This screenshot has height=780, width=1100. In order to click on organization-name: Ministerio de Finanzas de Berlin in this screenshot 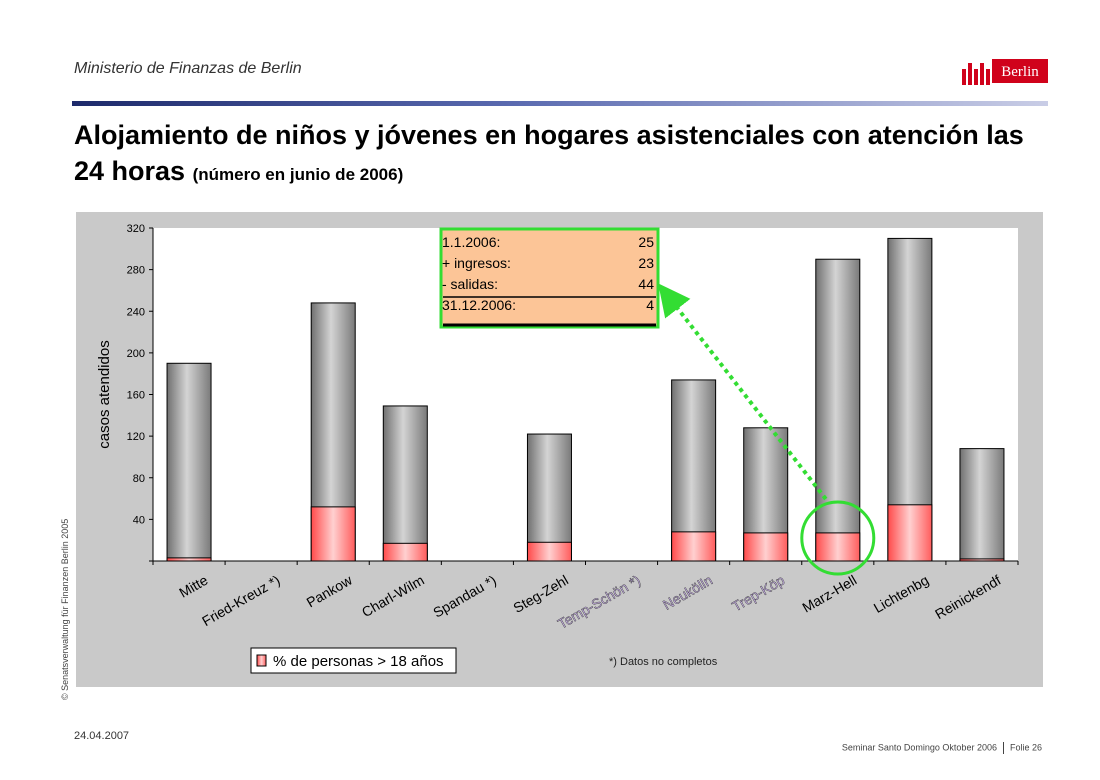, I will do `click(188, 68)`.